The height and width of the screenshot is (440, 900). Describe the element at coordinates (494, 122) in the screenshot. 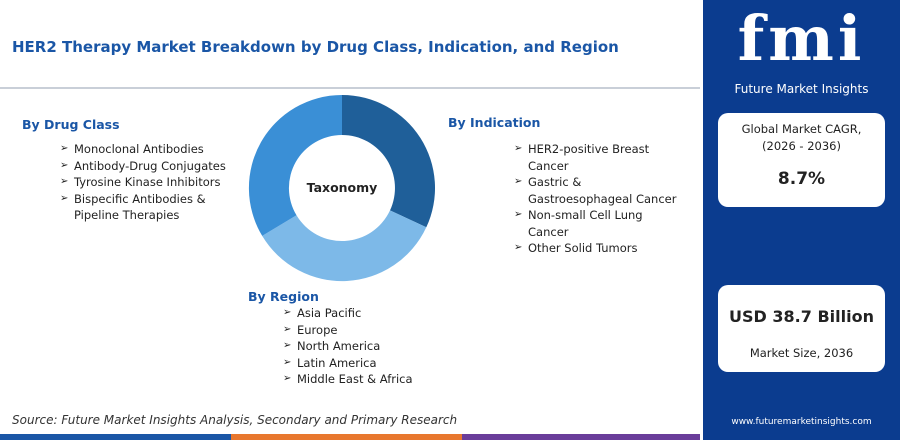

I see `section-title: By Indication` at that location.